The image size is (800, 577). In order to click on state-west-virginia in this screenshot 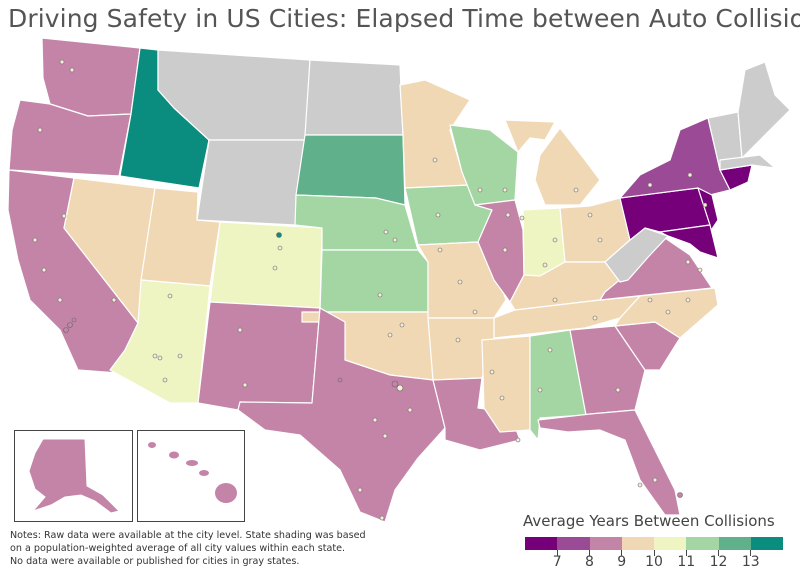, I will do `click(636, 255)`.